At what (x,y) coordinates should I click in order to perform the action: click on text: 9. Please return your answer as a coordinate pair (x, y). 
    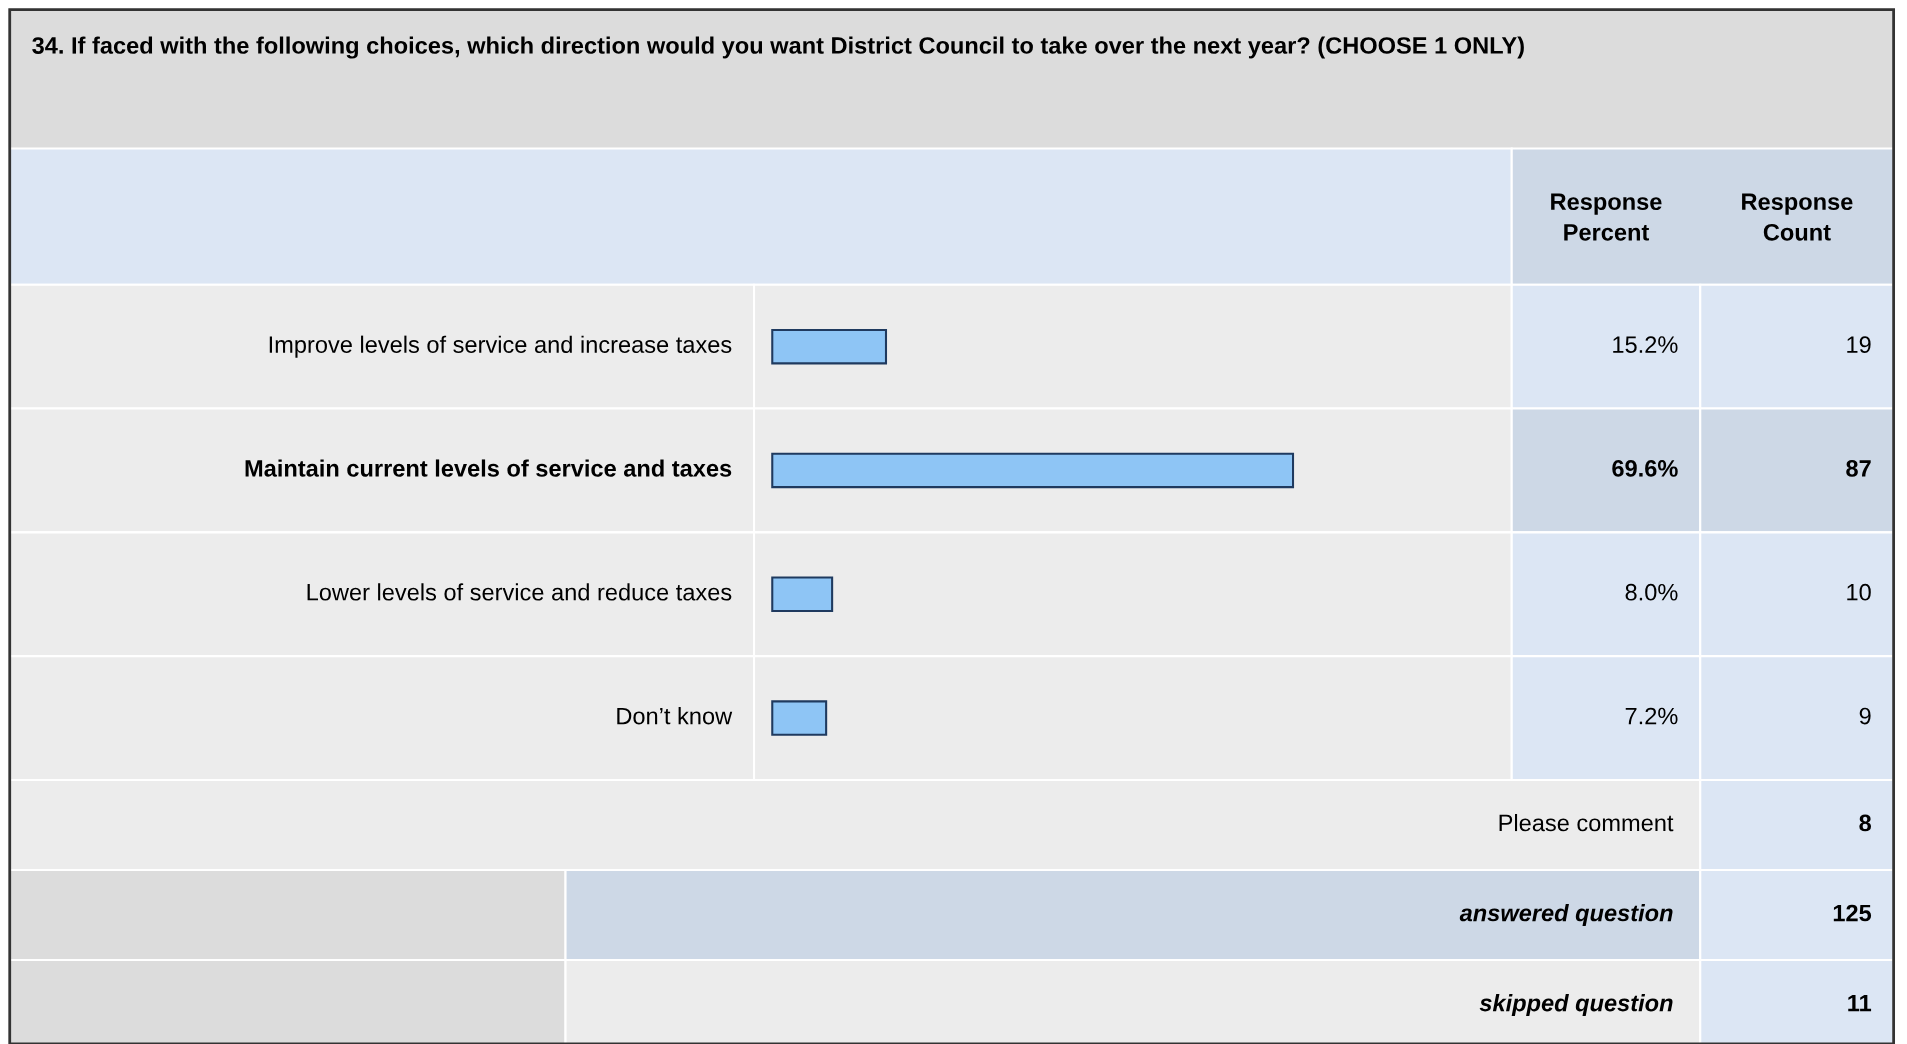
    Looking at the image, I should click on (1865, 716).